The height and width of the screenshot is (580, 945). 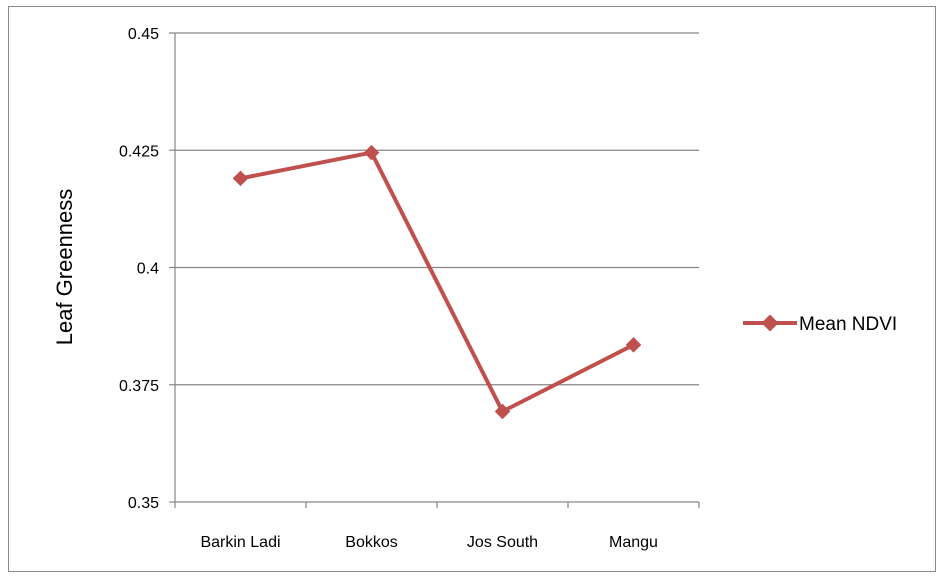 I want to click on y-tick-labels: 0.35 0.375 0.4 0.425 0.45, so click(x=139, y=269).